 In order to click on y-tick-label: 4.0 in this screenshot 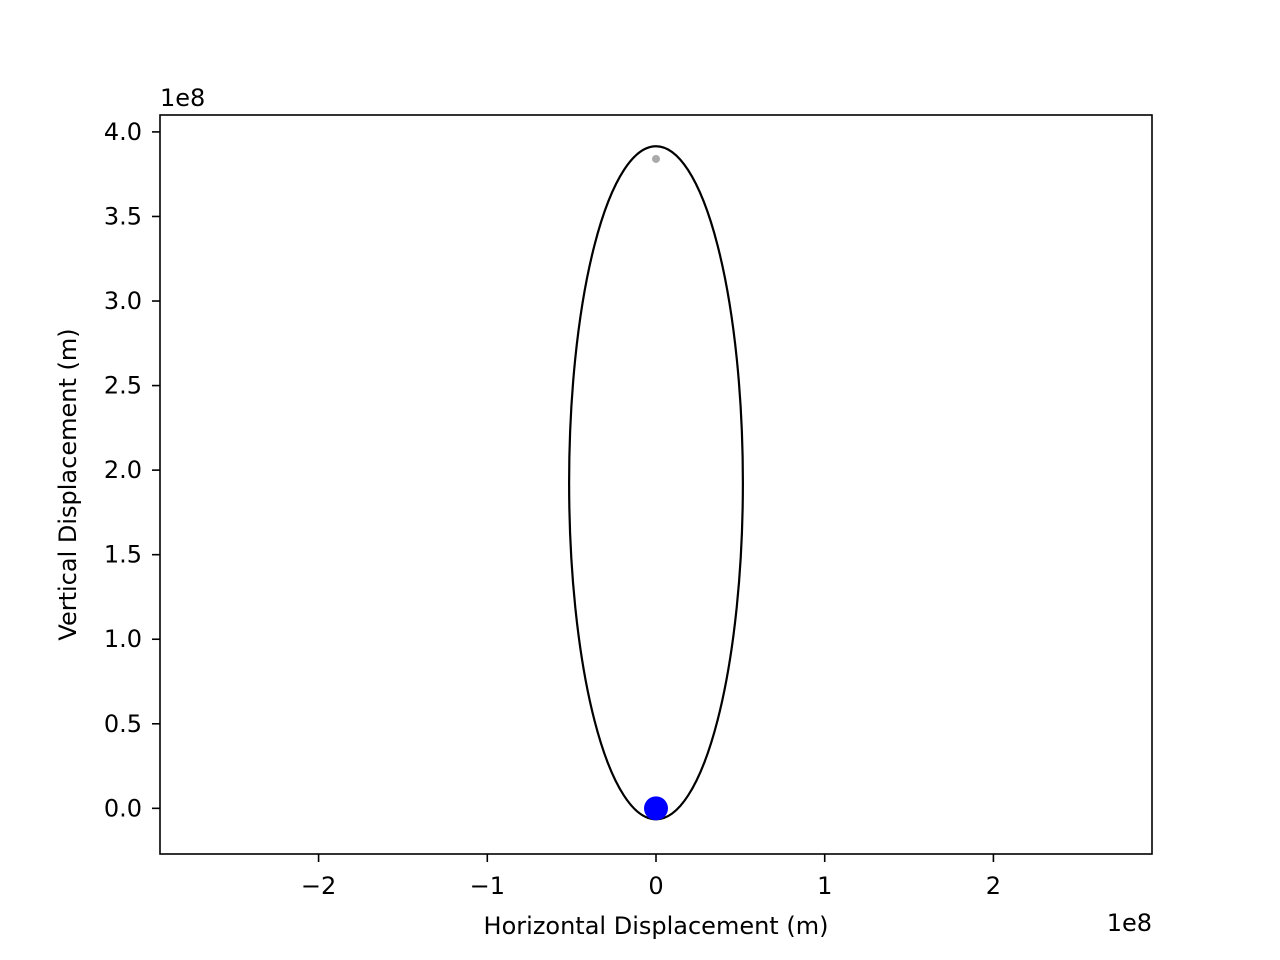, I will do `click(123, 132)`.